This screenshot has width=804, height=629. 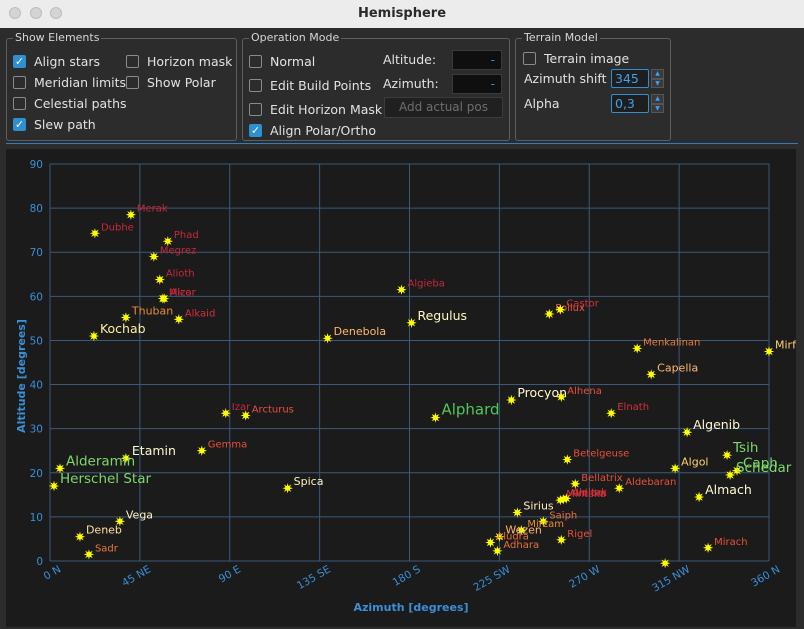 I want to click on azimuth-shift-input: 345, so click(x=630, y=78).